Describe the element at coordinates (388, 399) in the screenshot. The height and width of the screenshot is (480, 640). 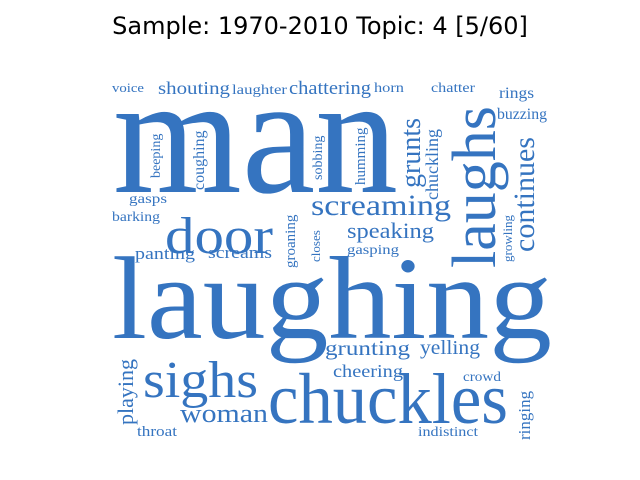
I see `word-chuckles: chuckles` at that location.